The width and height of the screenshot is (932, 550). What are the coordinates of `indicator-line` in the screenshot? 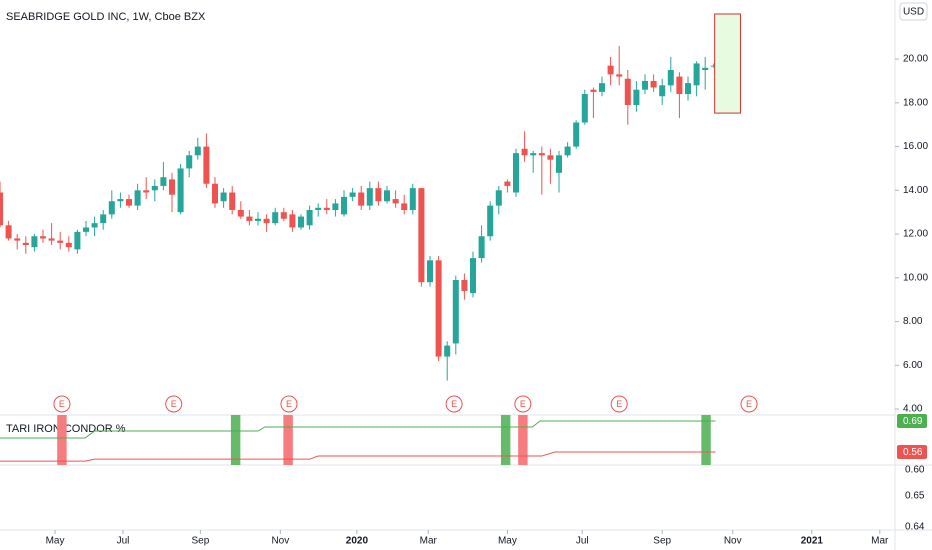 It's located at (358, 456).